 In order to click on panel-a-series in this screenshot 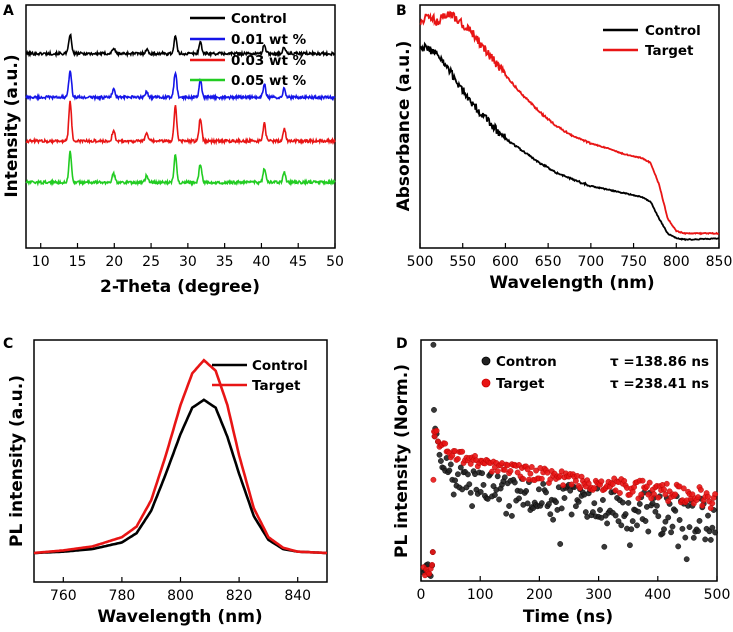, I will do `click(180, 109)`.